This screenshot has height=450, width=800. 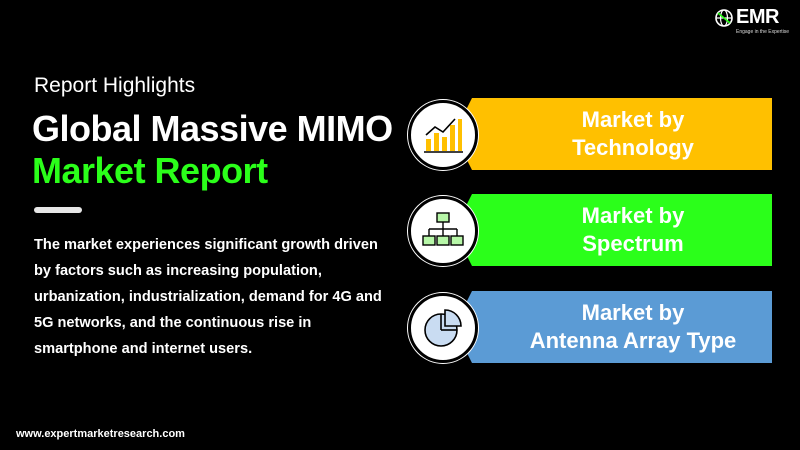 I want to click on logo-tagline: Engage in the Expertise, so click(x=763, y=32).